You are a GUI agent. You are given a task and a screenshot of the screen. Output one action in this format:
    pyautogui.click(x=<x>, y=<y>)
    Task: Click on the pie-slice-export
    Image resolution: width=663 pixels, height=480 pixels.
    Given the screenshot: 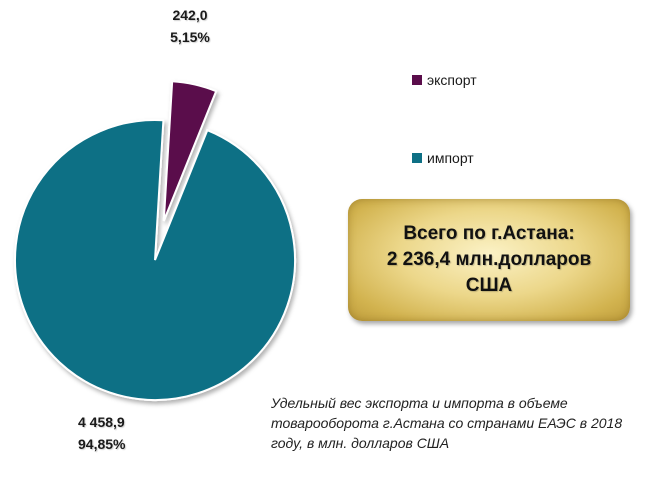 What is the action you would take?
    pyautogui.click(x=190, y=151)
    